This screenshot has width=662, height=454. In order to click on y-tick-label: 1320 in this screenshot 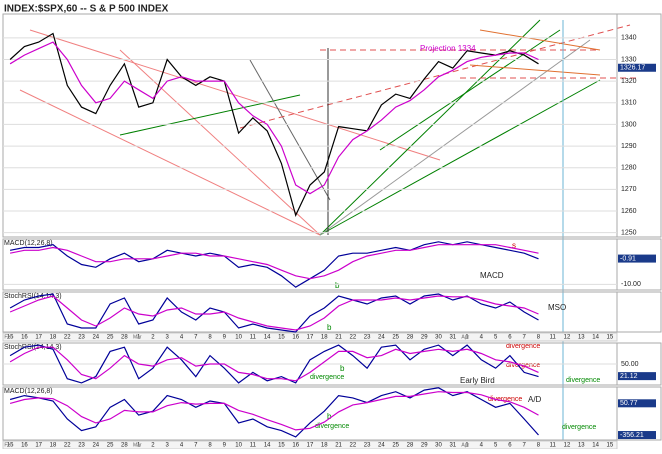, I will do `click(629, 81)`.